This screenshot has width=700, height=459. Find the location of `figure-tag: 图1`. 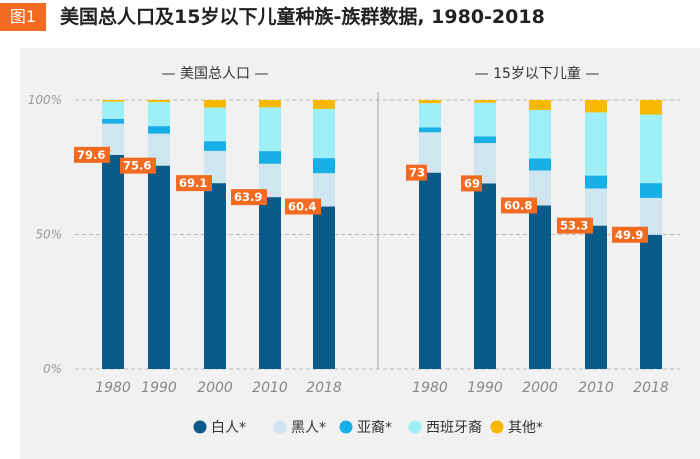

figure-tag: 图1 is located at coordinates (23, 17).